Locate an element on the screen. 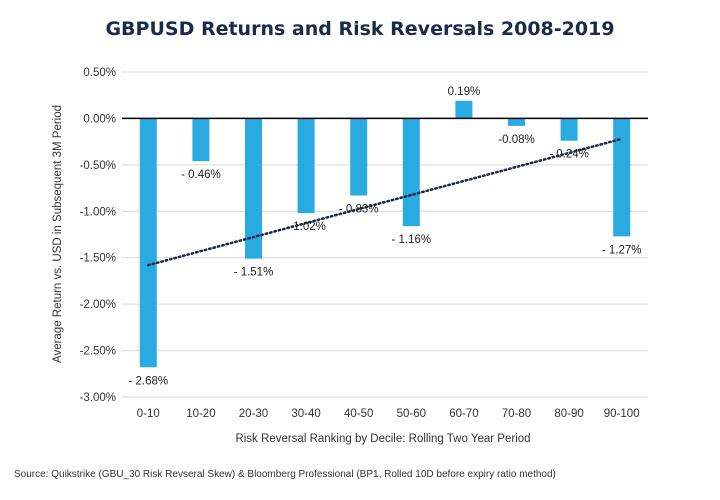 The image size is (720, 500). x-tick-label: 30-40 is located at coordinates (305, 414).